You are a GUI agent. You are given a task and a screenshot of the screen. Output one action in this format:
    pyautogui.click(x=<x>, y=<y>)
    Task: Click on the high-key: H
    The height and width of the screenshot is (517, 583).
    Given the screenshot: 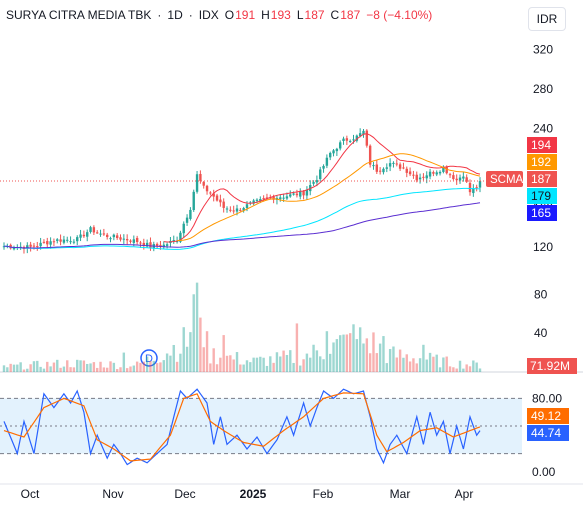 What is the action you would take?
    pyautogui.click(x=265, y=15)
    